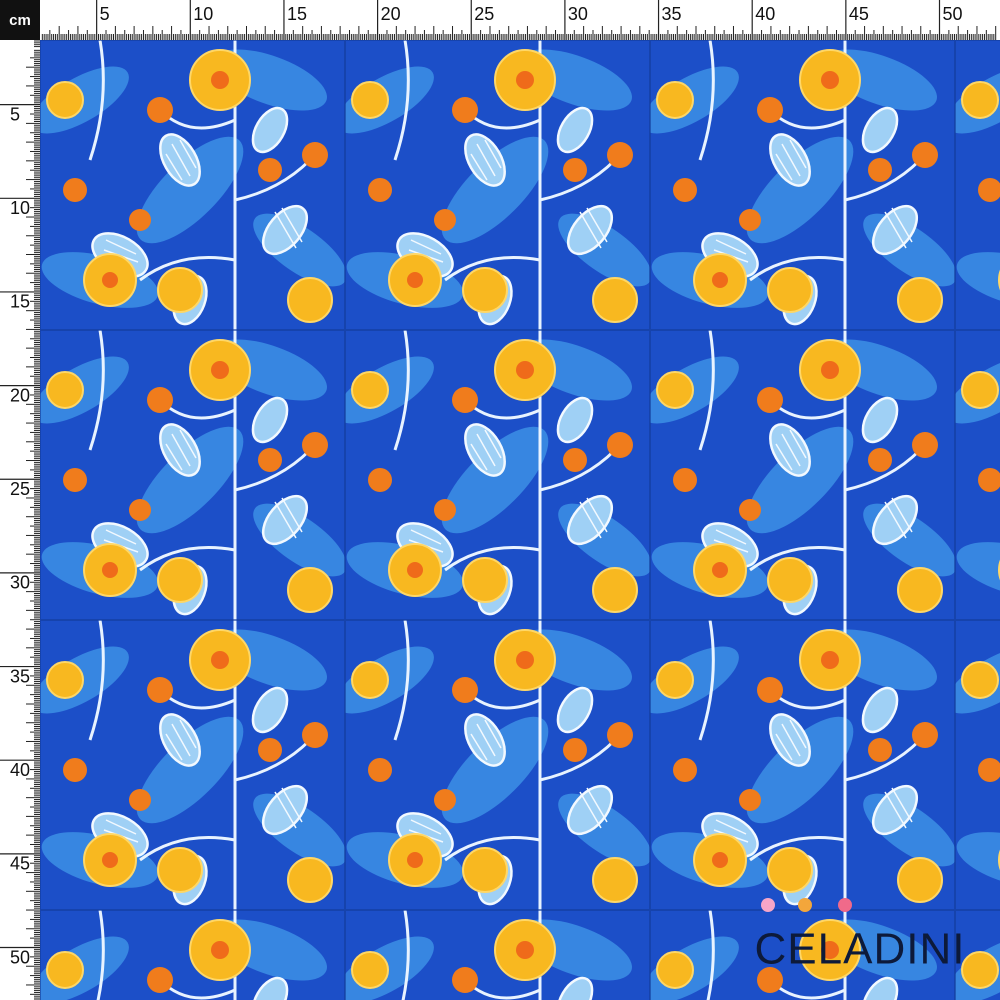  I want to click on logo: CELADINI, so click(860, 936).